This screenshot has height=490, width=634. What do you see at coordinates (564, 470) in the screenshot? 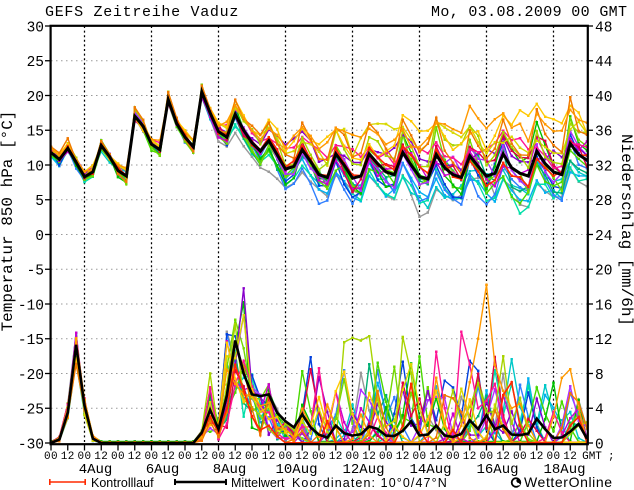
I see `svg-text: 18Aug` at bounding box center [564, 470].